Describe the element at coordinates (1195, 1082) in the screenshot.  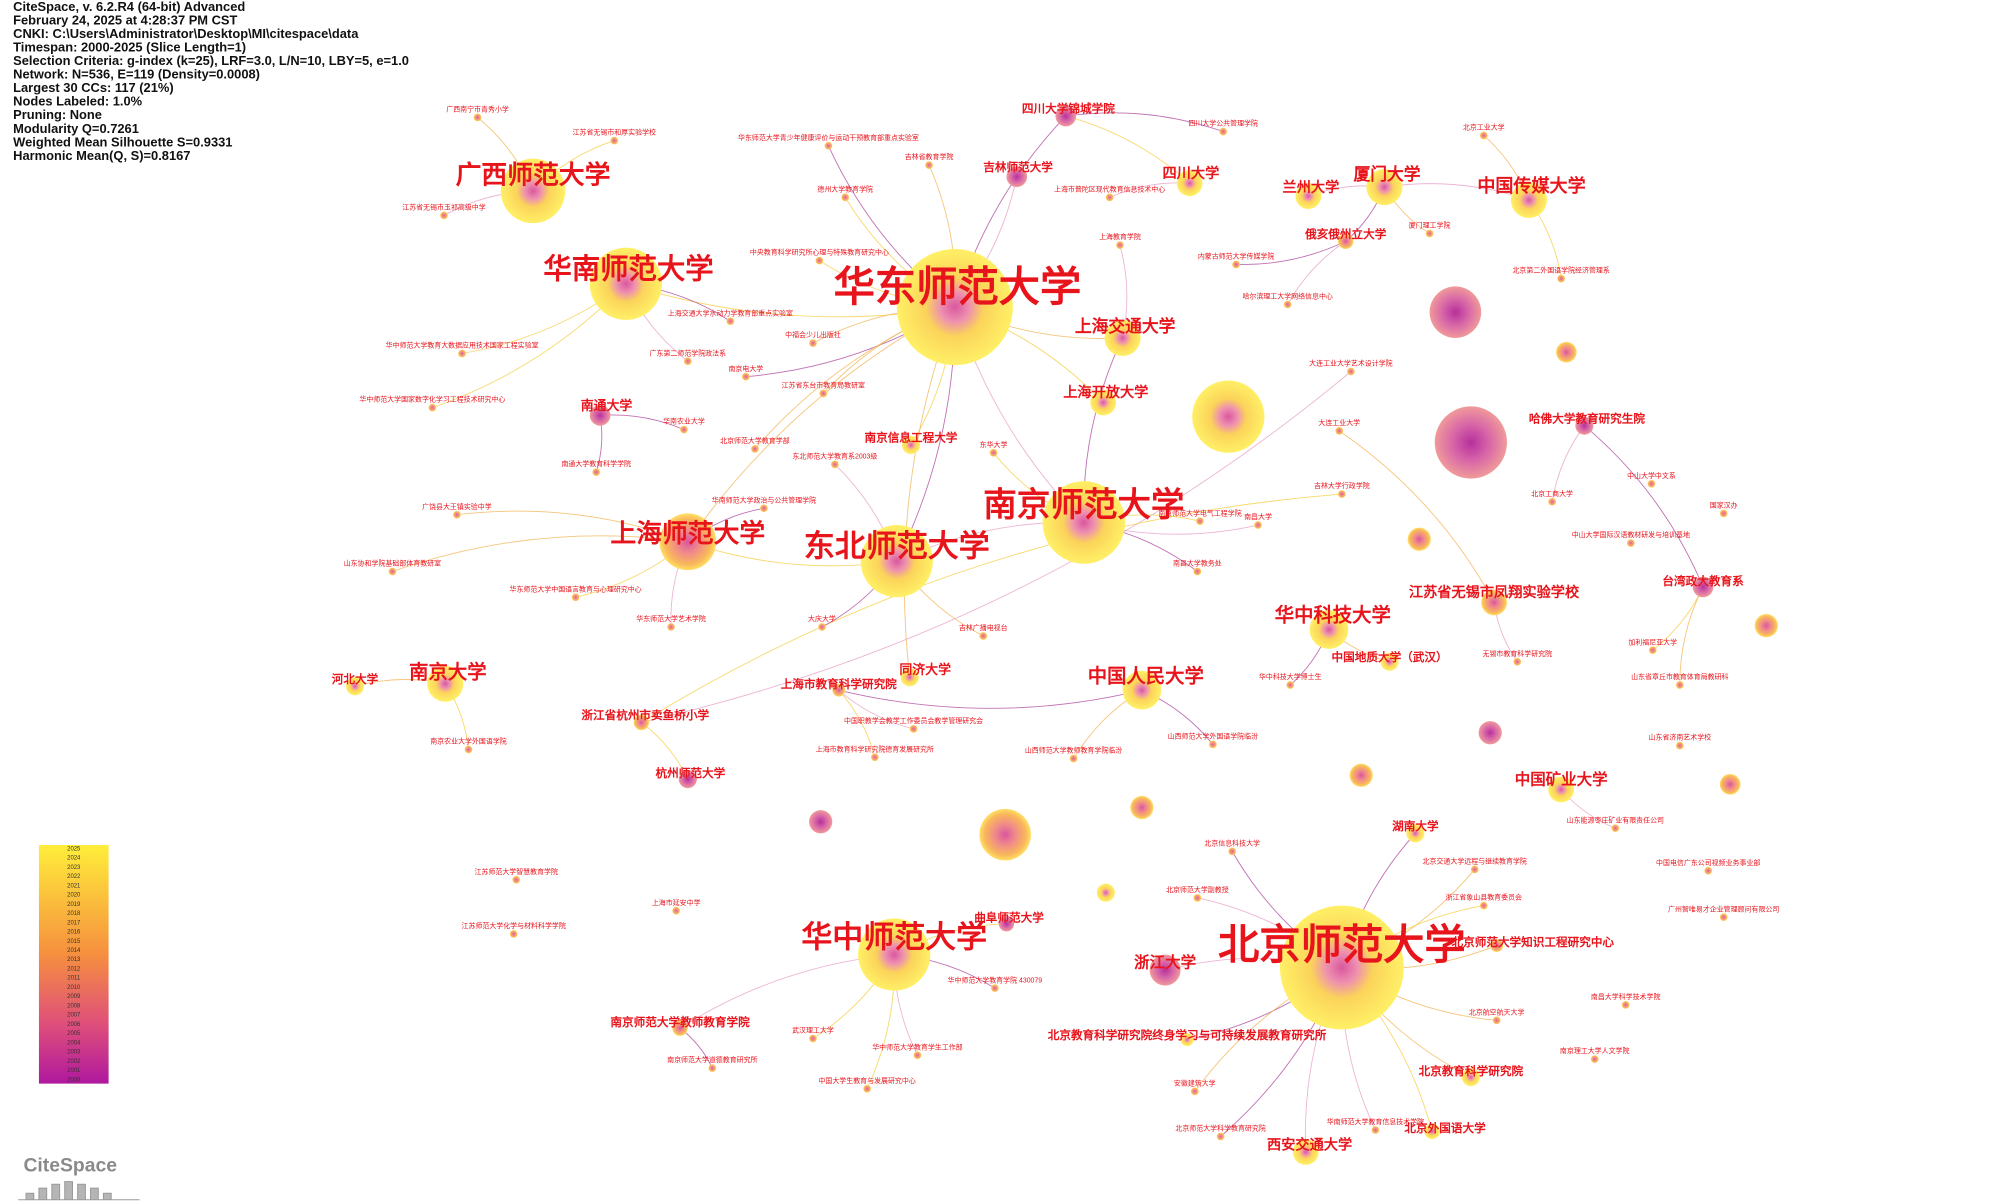
I see `minor-label: 安徽建筑大学` at that location.